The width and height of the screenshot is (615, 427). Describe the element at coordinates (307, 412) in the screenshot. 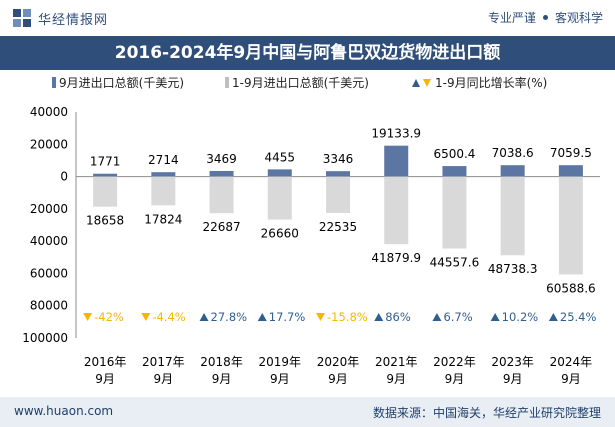

I see `footer: www.huaon.com 数据来源：中国海关，华经产业研究院整理` at that location.